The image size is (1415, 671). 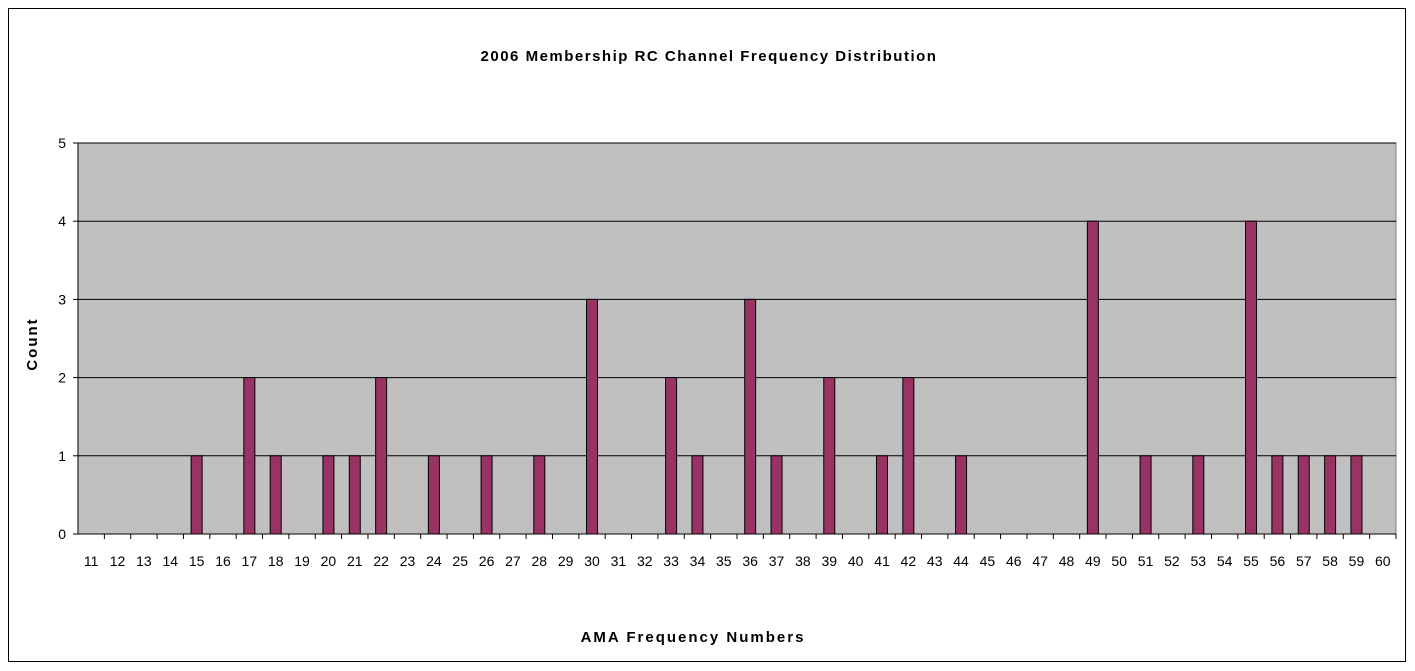 What do you see at coordinates (829, 561) in the screenshot?
I see `x-tick-label: 39` at bounding box center [829, 561].